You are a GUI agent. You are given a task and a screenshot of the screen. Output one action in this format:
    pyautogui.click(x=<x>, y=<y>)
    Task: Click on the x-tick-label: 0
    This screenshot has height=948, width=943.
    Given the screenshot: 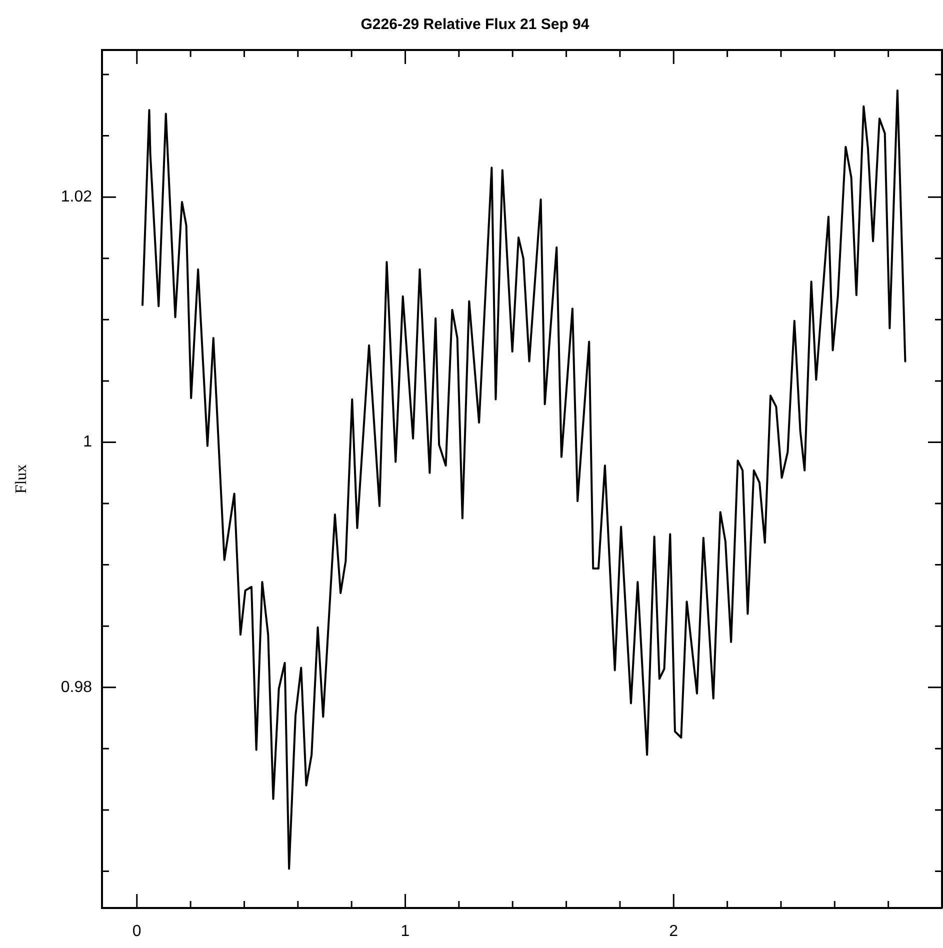 What is the action you would take?
    pyautogui.click(x=137, y=931)
    